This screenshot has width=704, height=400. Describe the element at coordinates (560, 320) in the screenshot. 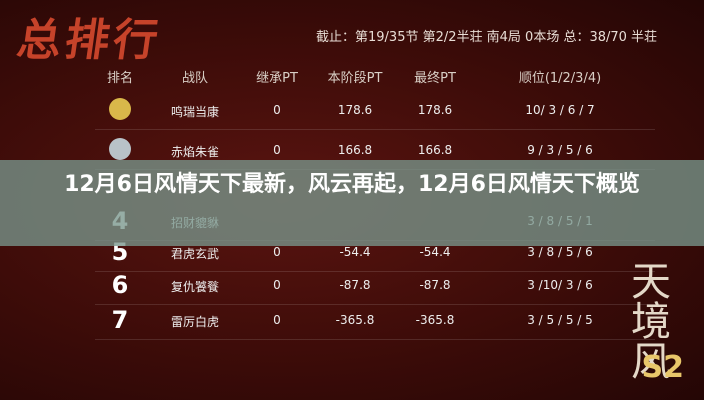

I see `order: 3 / 5 / 5 / 5` at that location.